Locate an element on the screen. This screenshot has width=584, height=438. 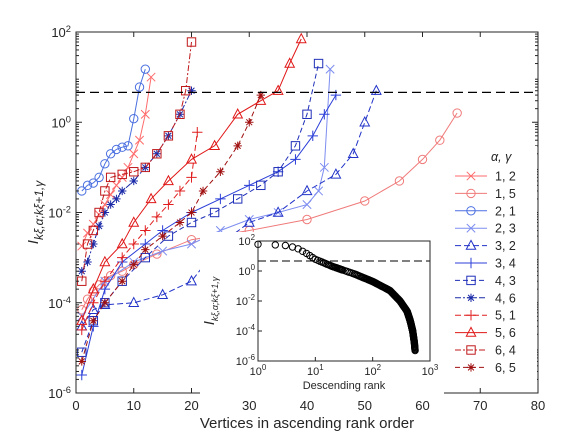
legend-entry: 4, 3 is located at coordinates (485, 281).